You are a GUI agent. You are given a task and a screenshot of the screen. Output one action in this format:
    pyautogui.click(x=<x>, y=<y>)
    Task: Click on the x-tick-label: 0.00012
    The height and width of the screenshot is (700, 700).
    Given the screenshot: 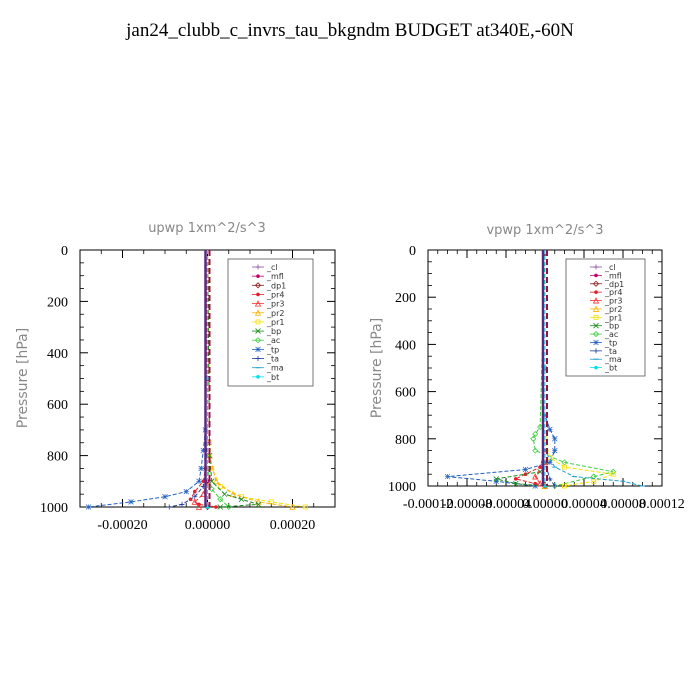 What is the action you would take?
    pyautogui.click(x=662, y=504)
    